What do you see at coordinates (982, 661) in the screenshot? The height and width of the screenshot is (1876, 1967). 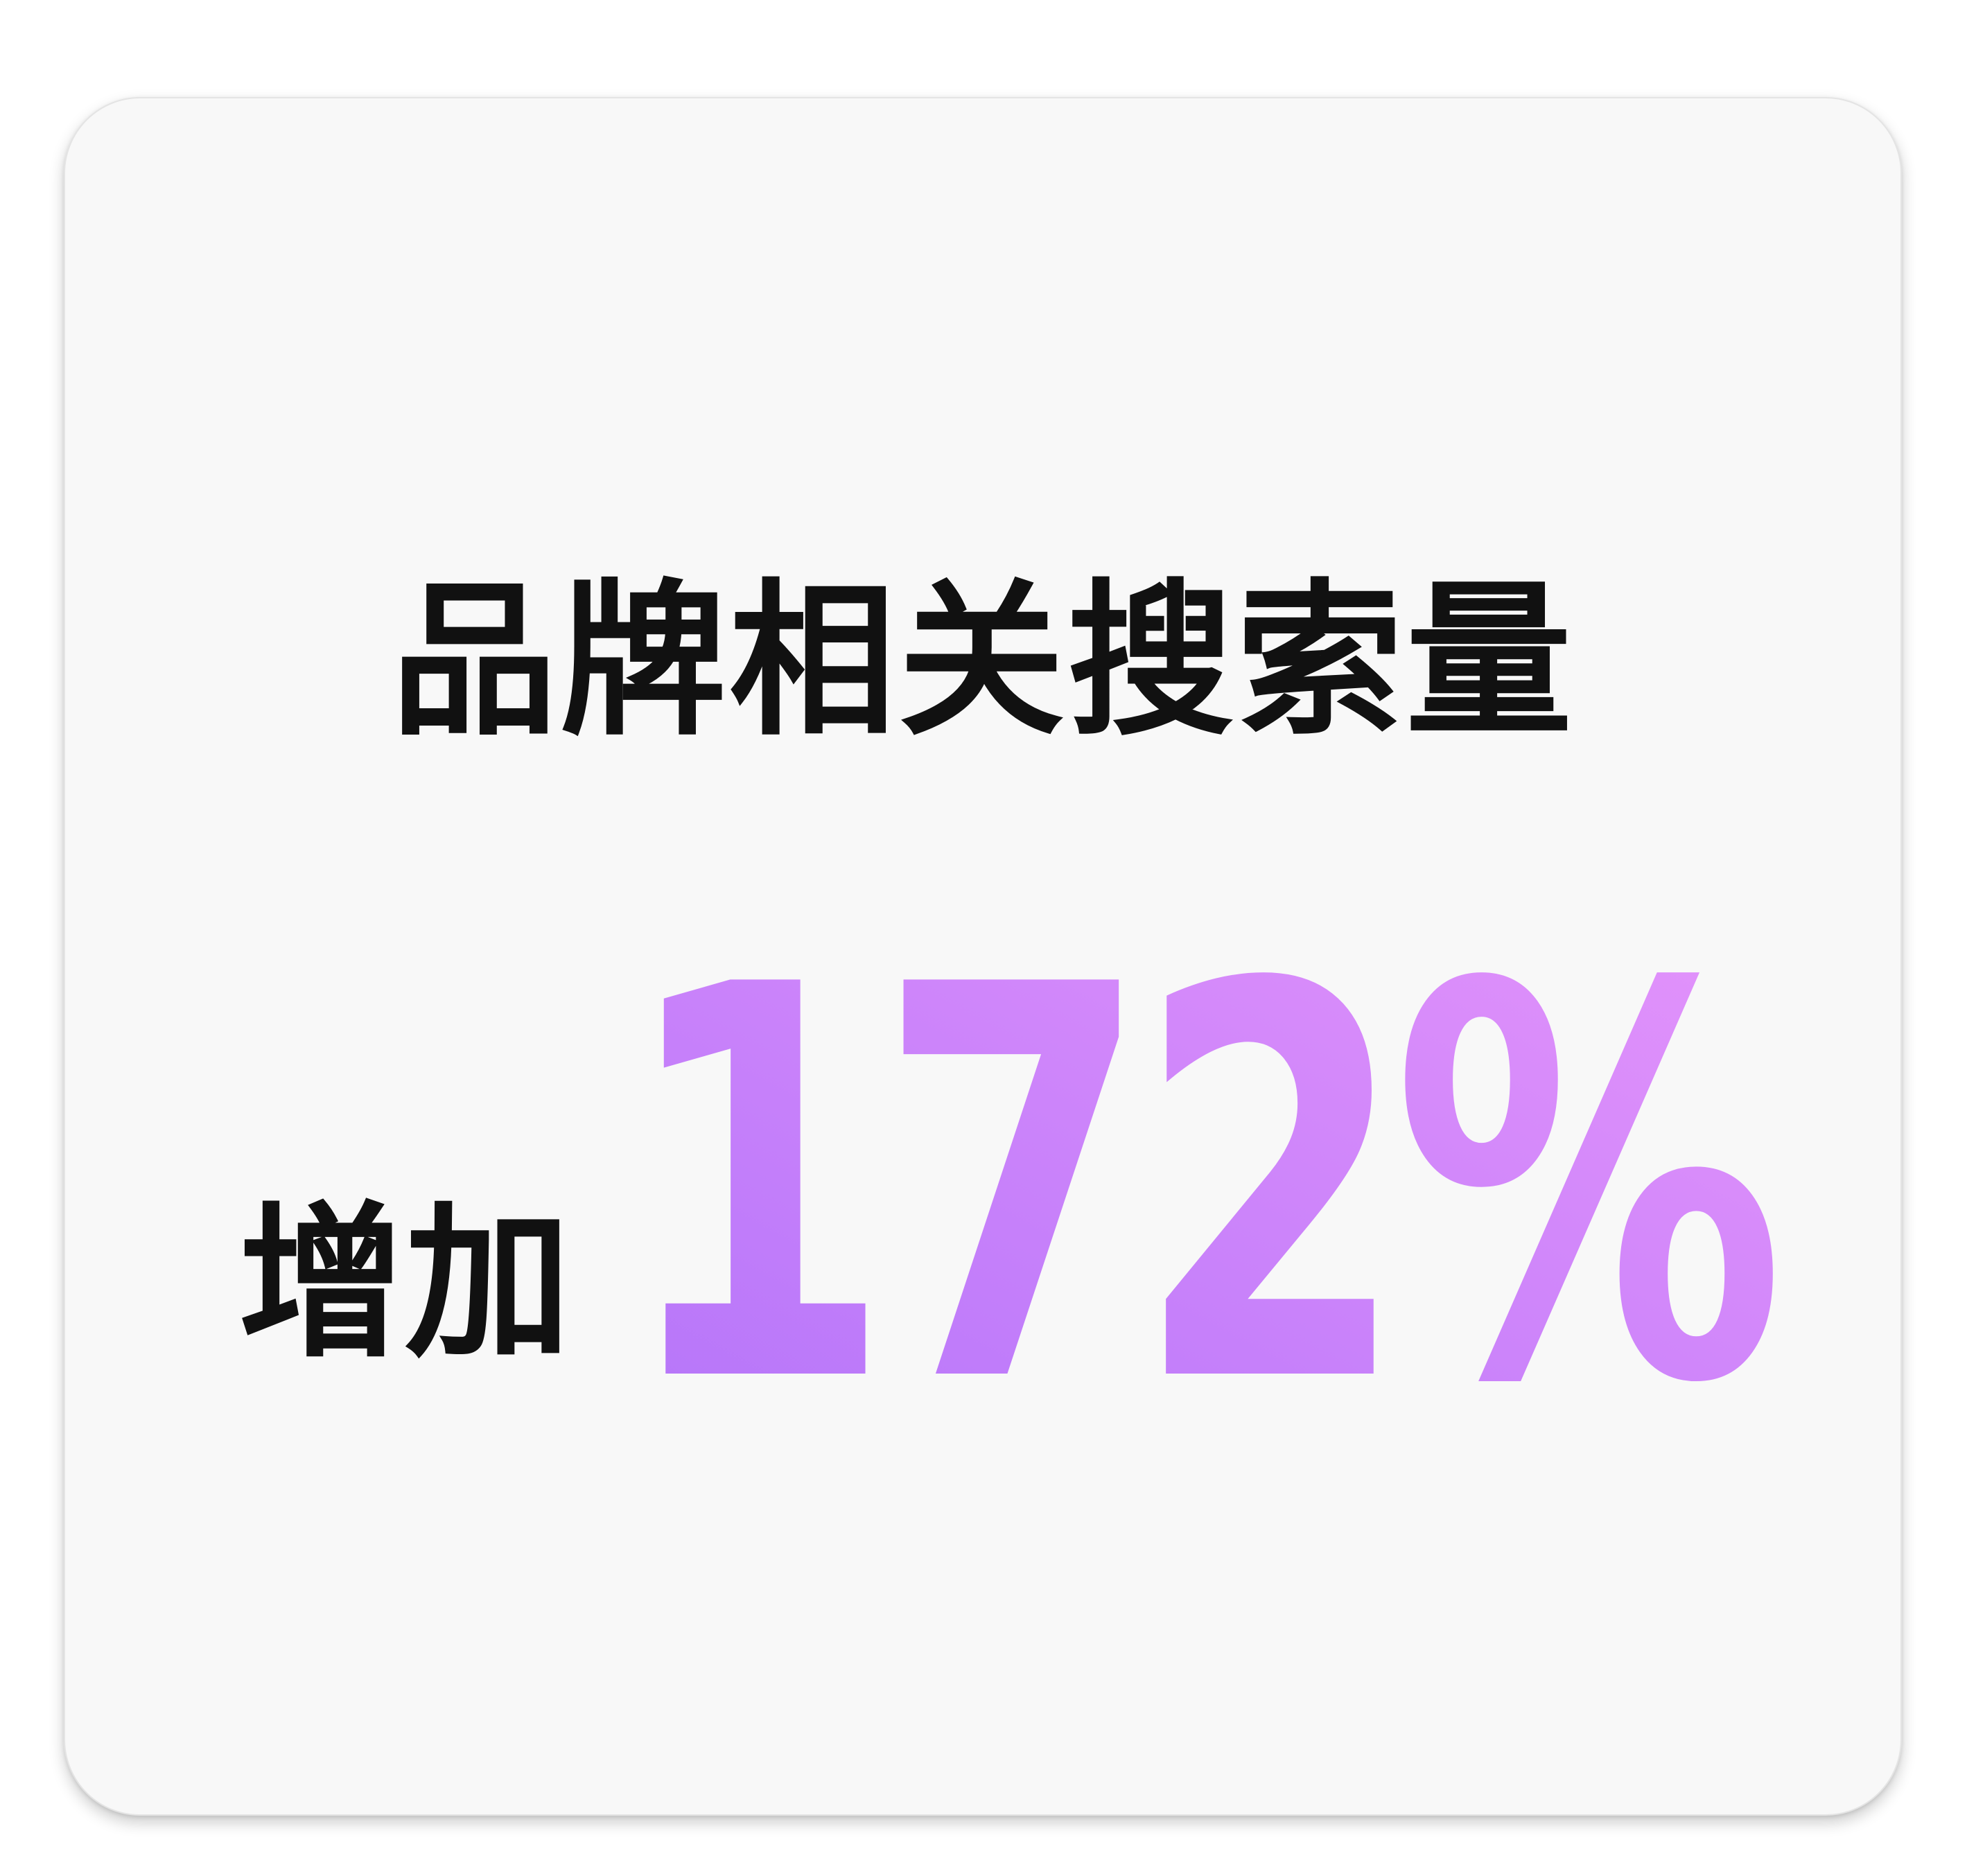 I see `stat-title: 品牌相关搜索量` at bounding box center [982, 661].